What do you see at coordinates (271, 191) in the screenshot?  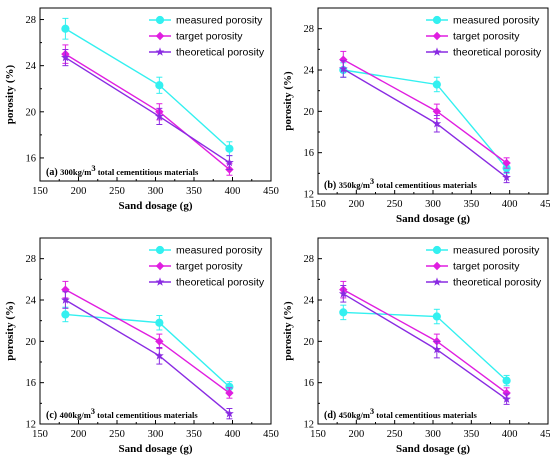 I see `x-tick-label: 450` at bounding box center [271, 191].